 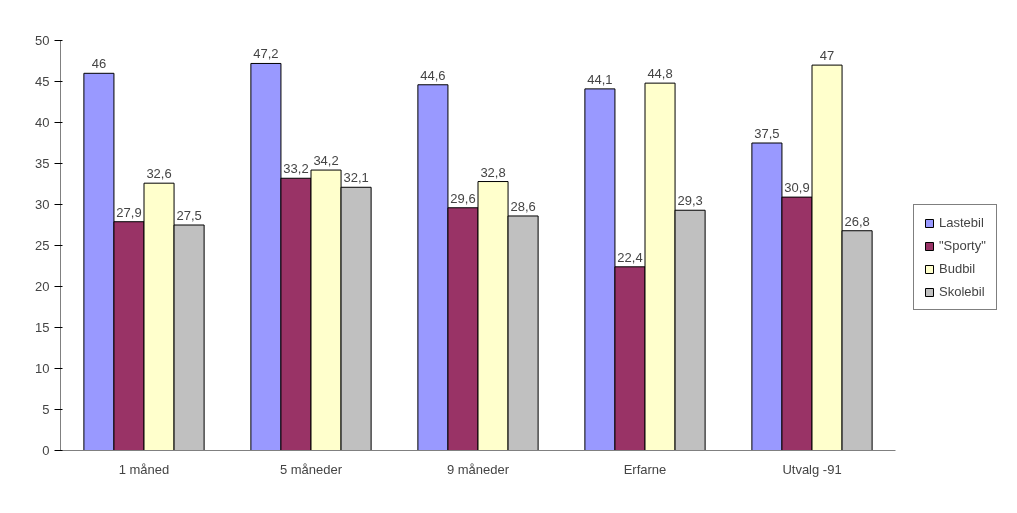 I want to click on y-tick-label: 30, so click(x=42, y=204).